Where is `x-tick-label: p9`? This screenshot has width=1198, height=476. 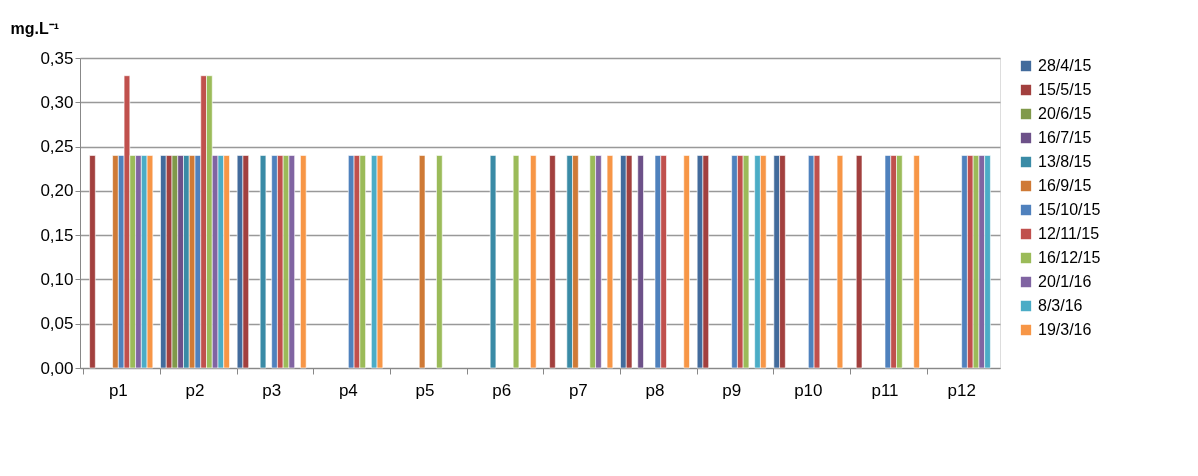
x-tick-label: p9 is located at coordinates (732, 390).